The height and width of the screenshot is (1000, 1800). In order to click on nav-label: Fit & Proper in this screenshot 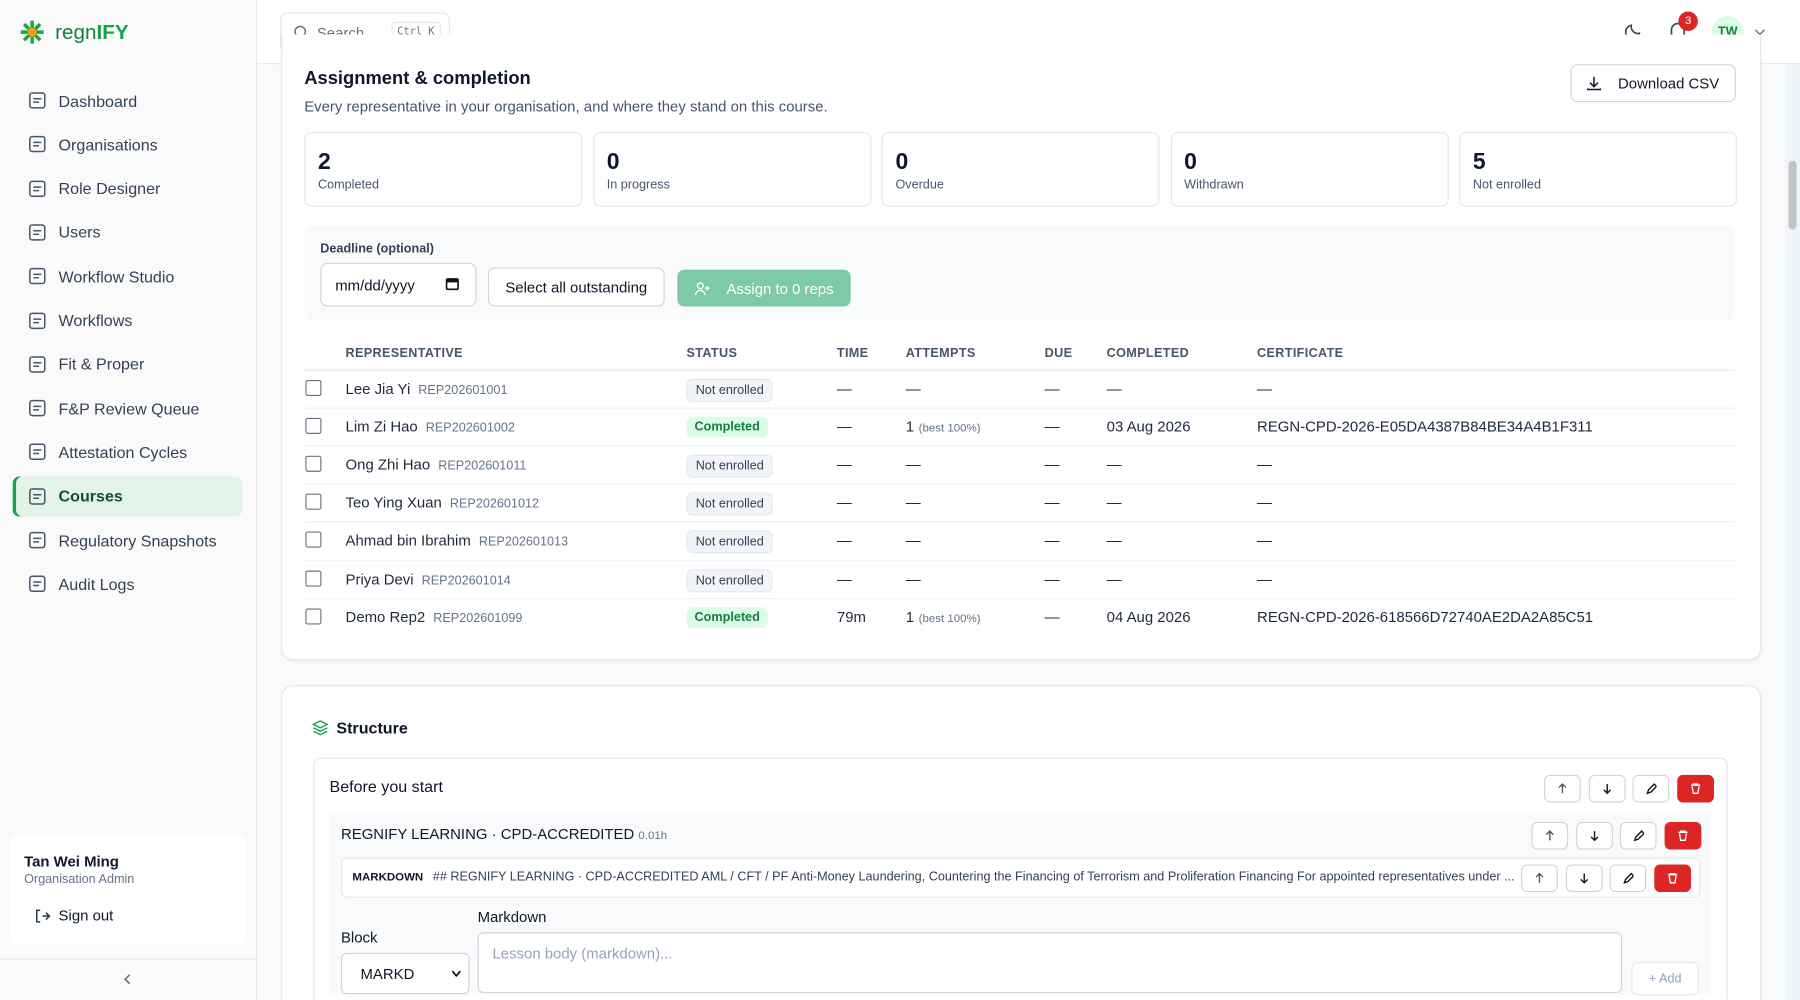, I will do `click(101, 364)`.